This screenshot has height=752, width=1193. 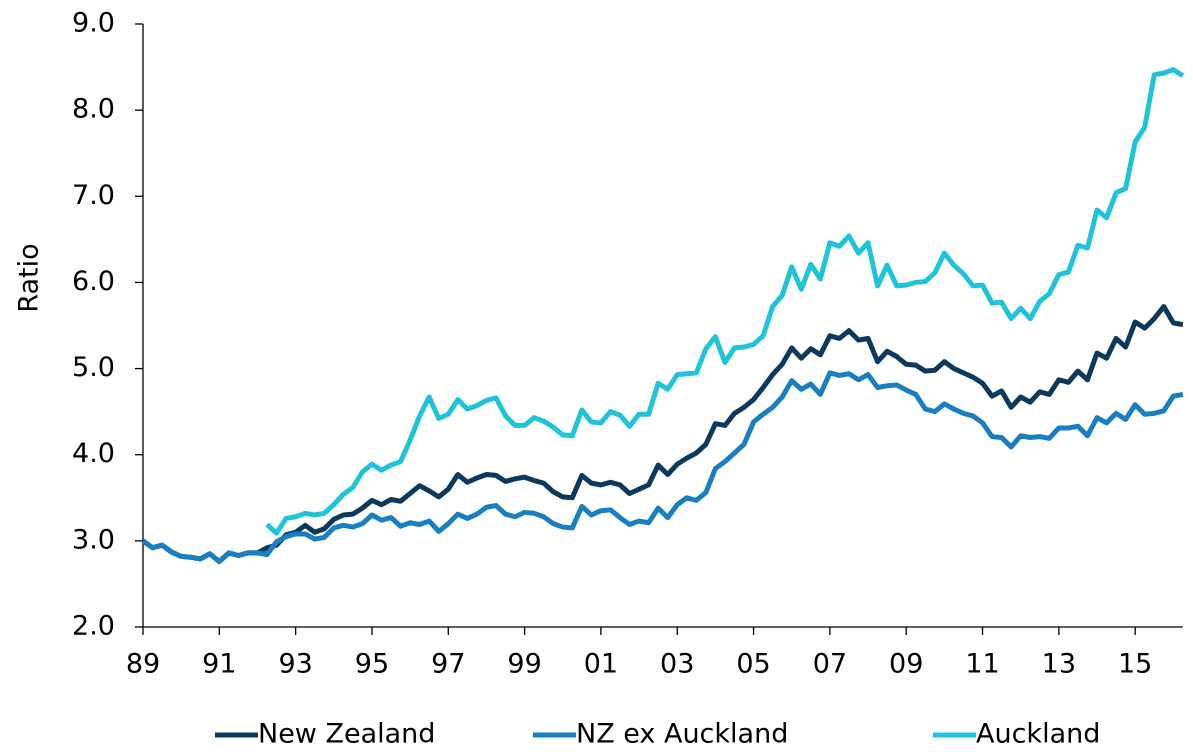 I want to click on y-tick-label: 4.0, so click(x=93, y=453).